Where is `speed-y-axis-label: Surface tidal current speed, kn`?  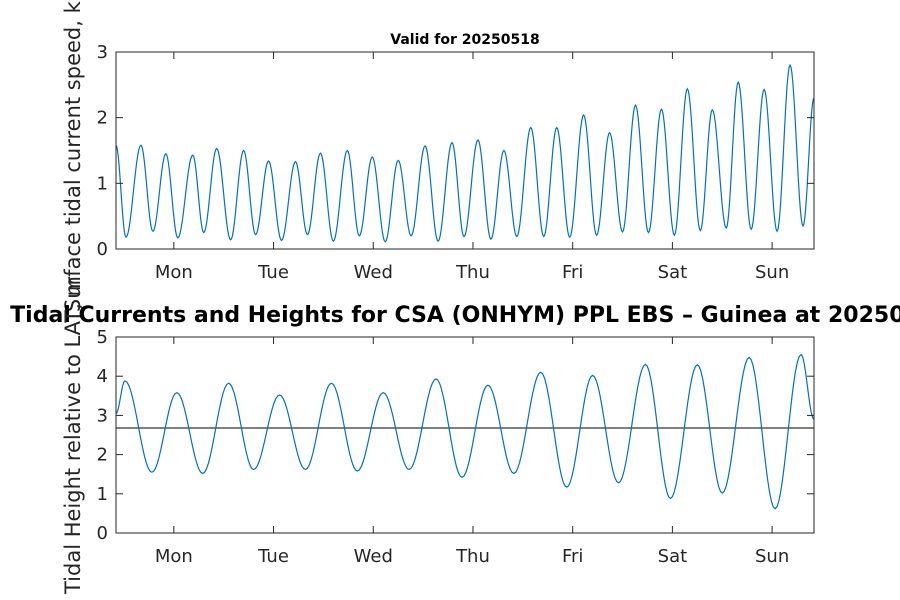
speed-y-axis-label: Surface tidal current speed, kn is located at coordinates (73, 156).